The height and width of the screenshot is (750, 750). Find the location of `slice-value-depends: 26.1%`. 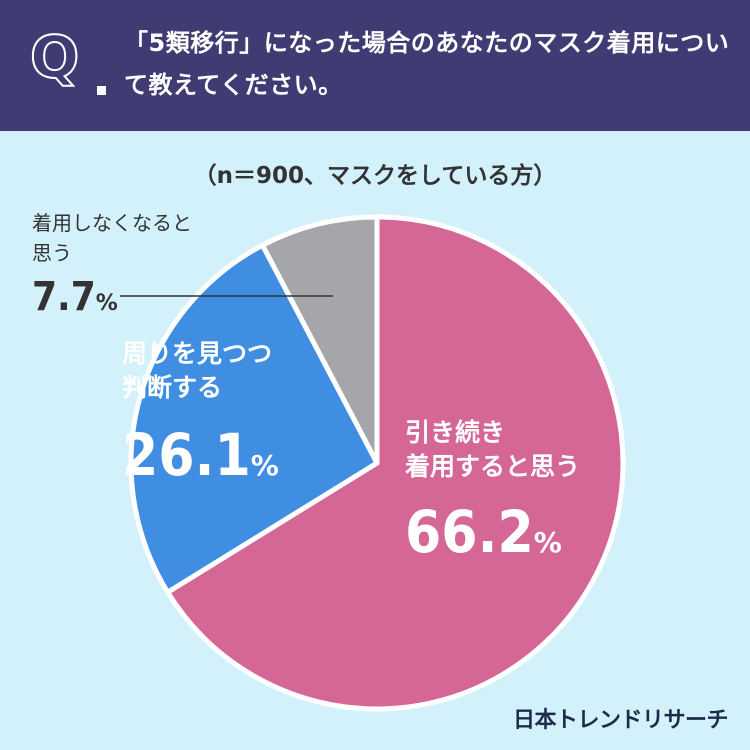

slice-value-depends: 26.1% is located at coordinates (200, 455).